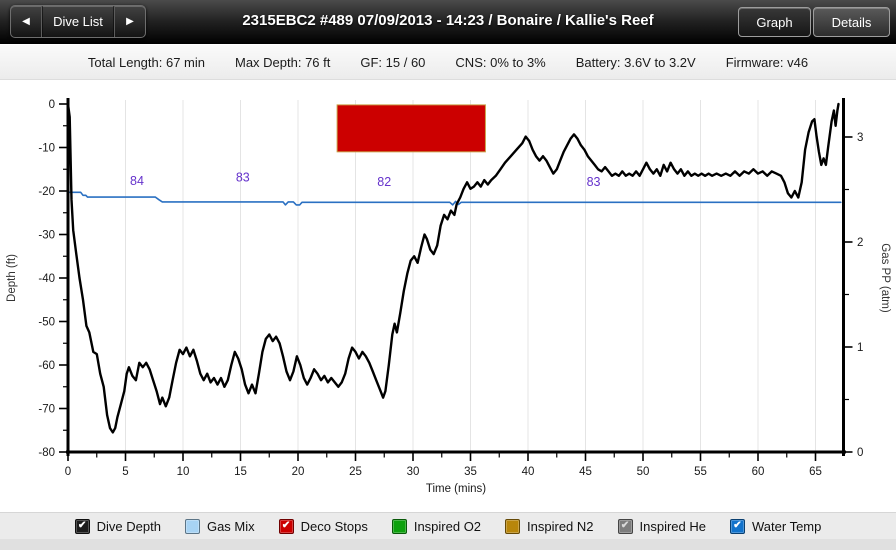 This screenshot has width=896, height=550. What do you see at coordinates (46, 453) in the screenshot?
I see `axis-tick-label: -80` at bounding box center [46, 453].